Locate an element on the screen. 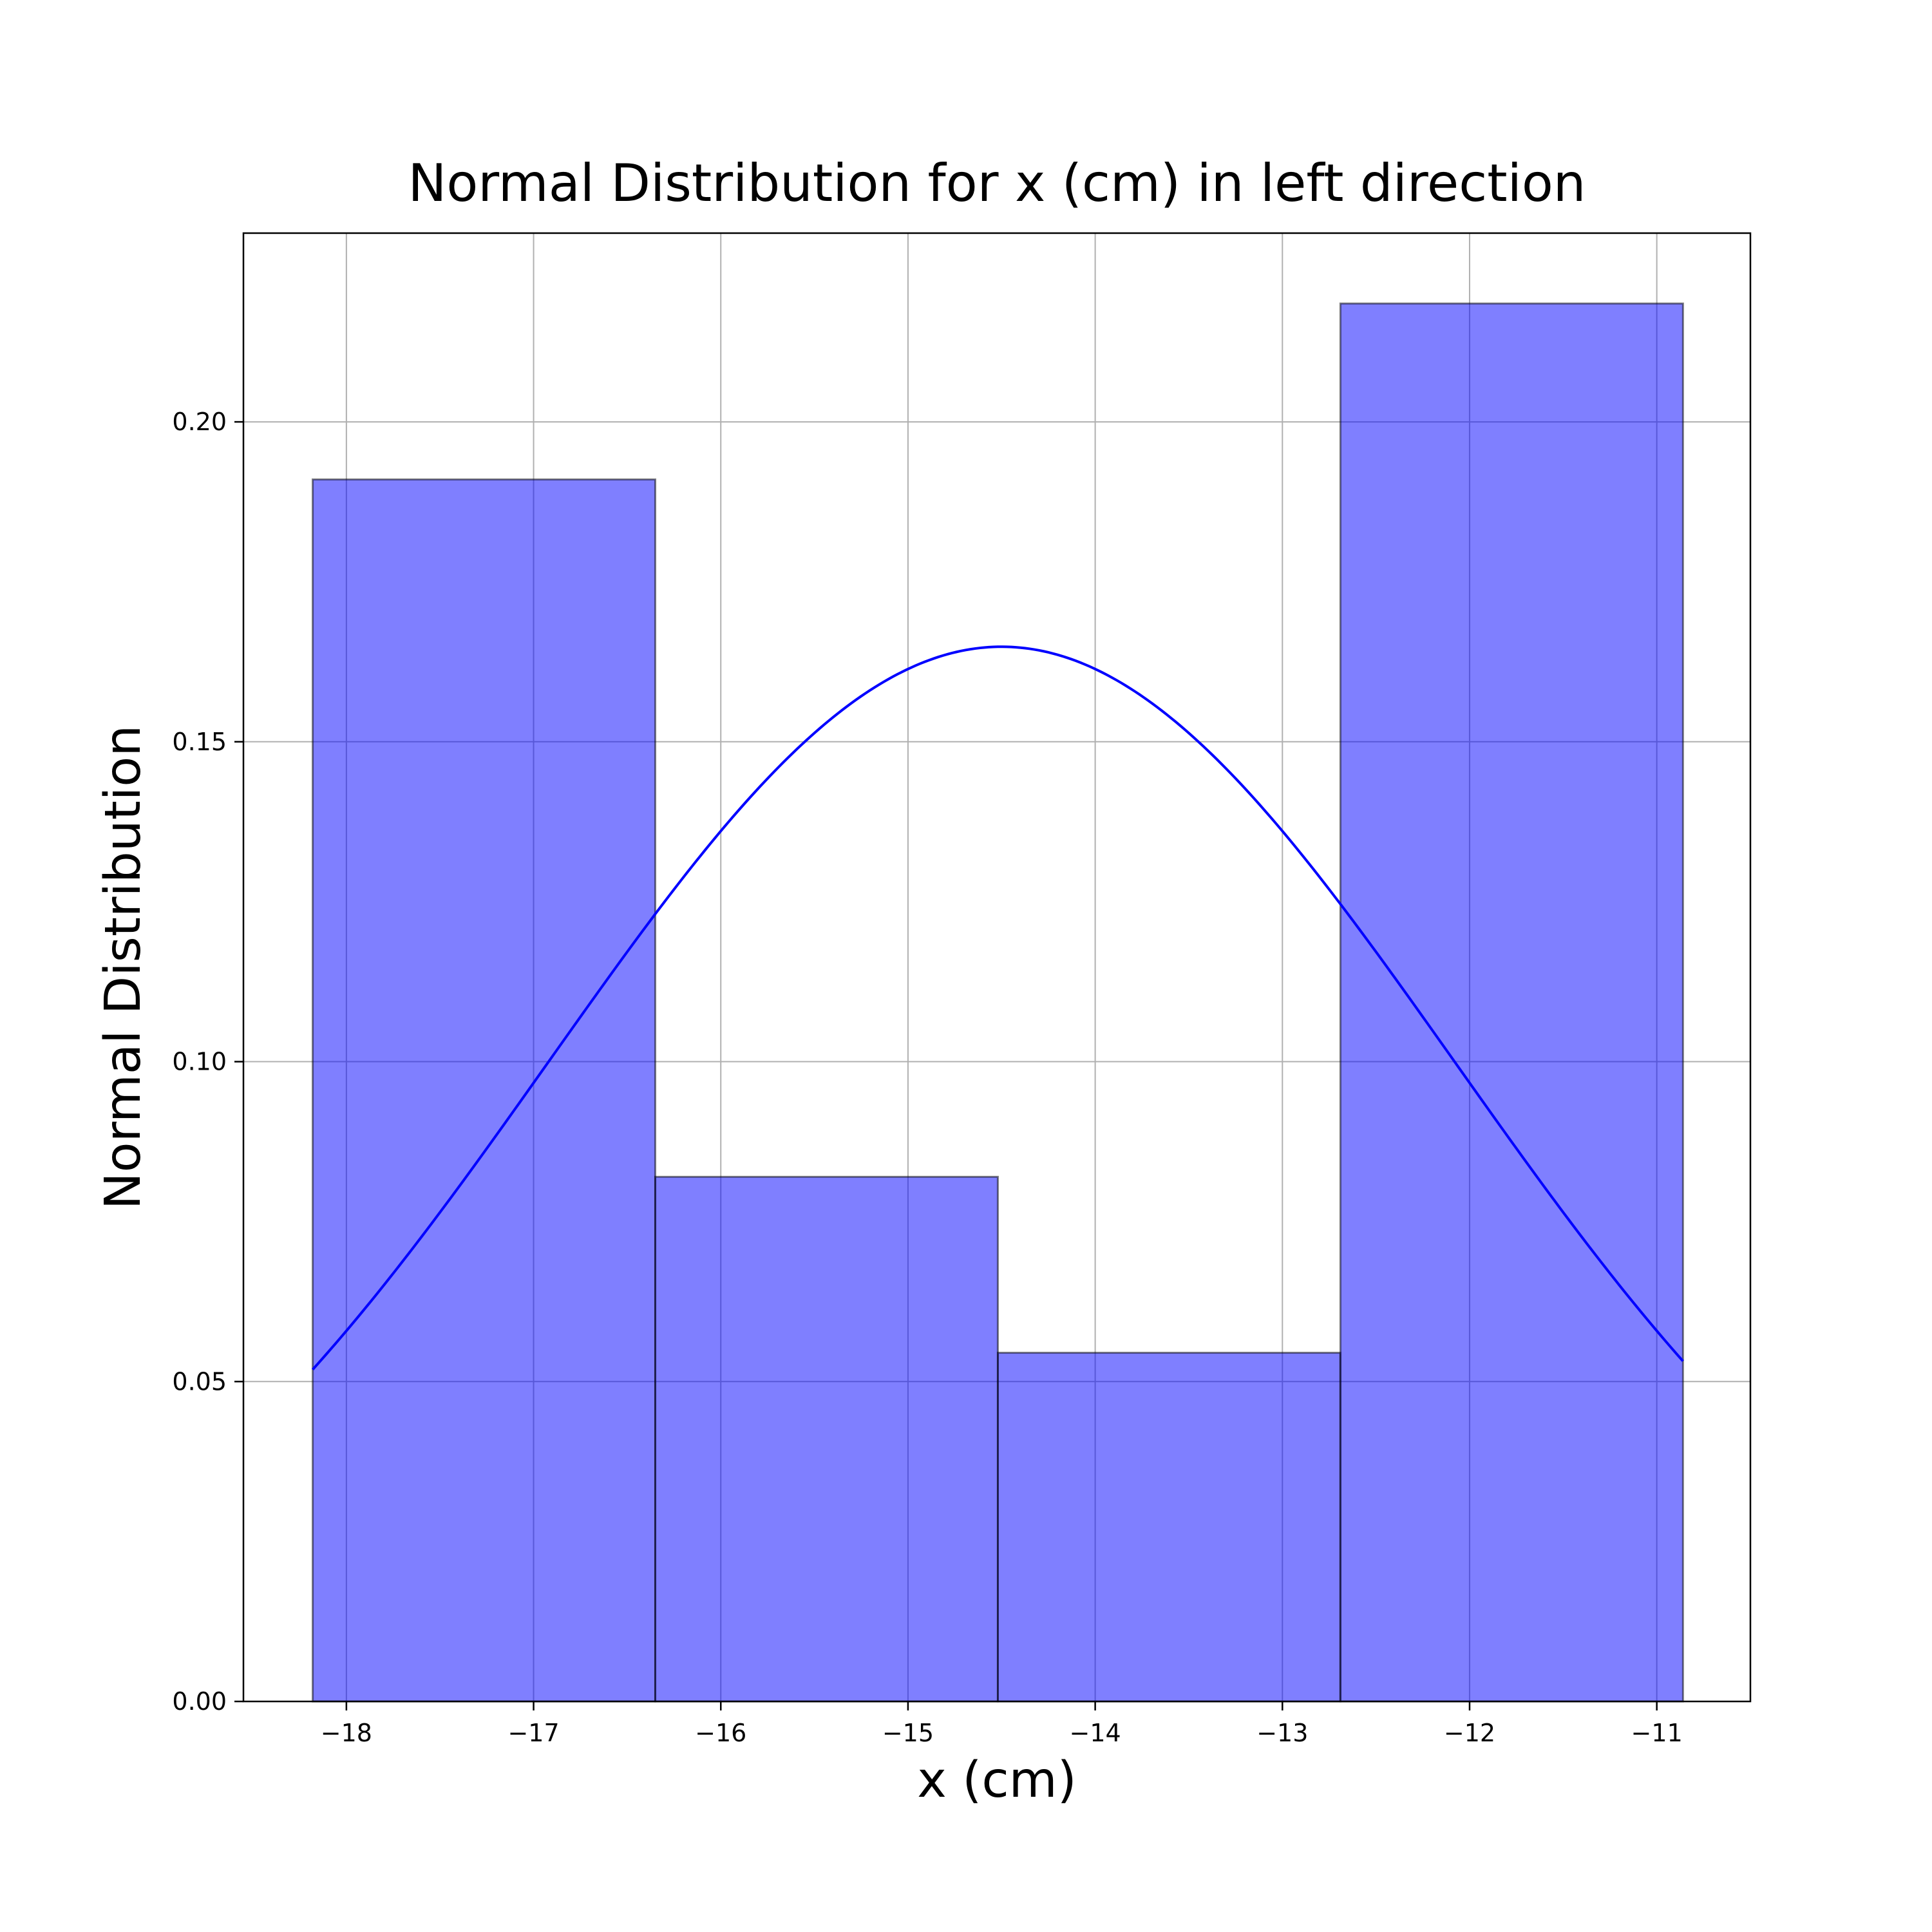 This screenshot has height=1932, width=1932. x-axis-ticks: −18 −17 −16 −15 −14 −13 −12 −11 is located at coordinates (1002, 1724).